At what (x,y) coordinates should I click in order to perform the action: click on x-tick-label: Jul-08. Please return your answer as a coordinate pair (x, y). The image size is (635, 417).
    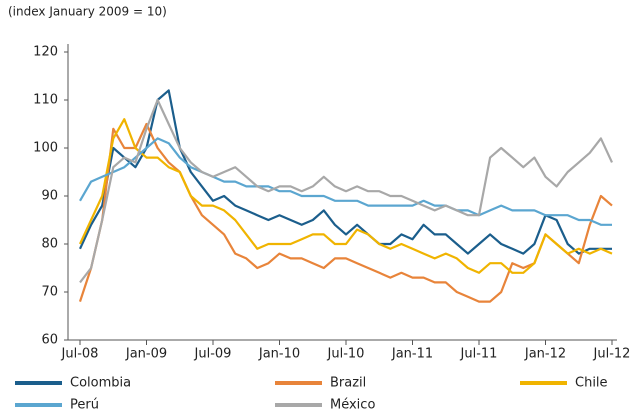
    Looking at the image, I should click on (80, 354).